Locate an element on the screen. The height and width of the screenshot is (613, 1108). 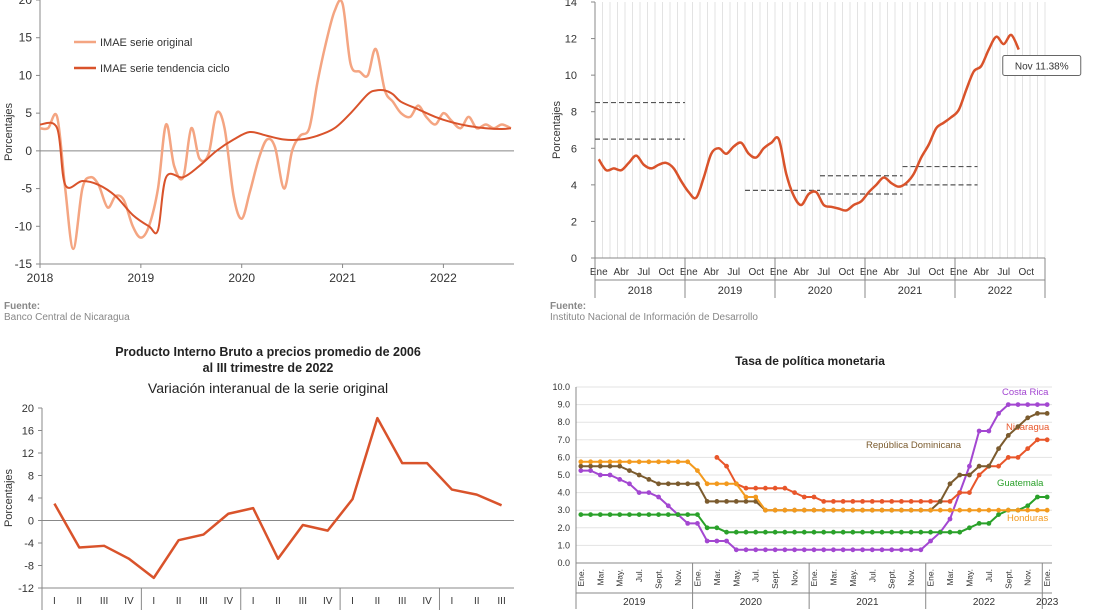
y-tick-label: -5 is located at coordinates (26, 189).